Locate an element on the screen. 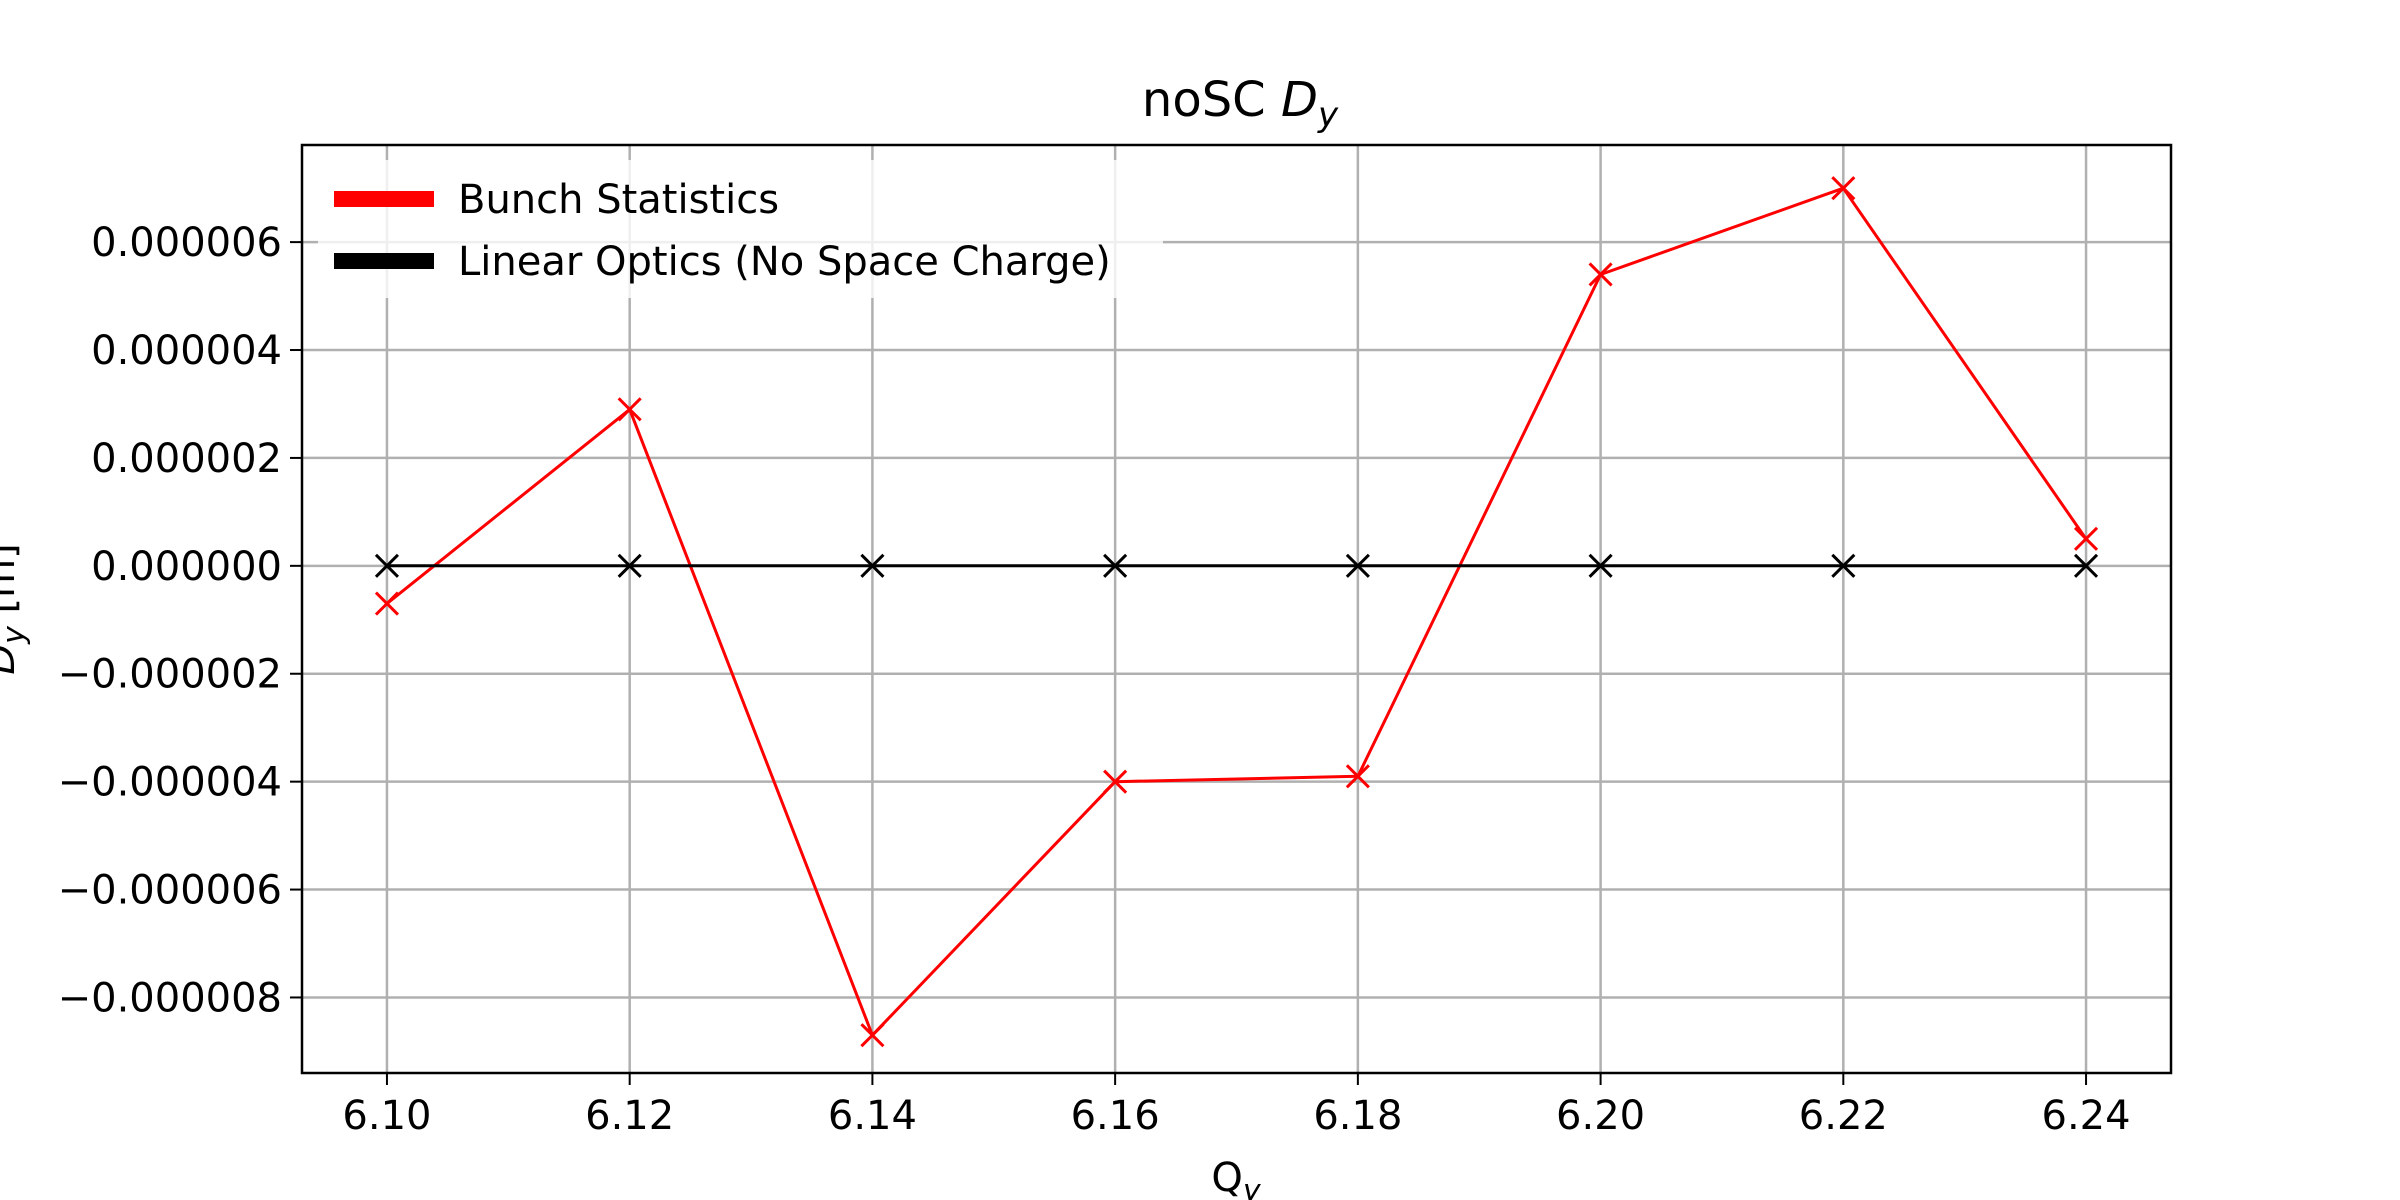 This screenshot has width=2400, height=1200. x-tick-label: 6.24 is located at coordinates (2086, 1116).